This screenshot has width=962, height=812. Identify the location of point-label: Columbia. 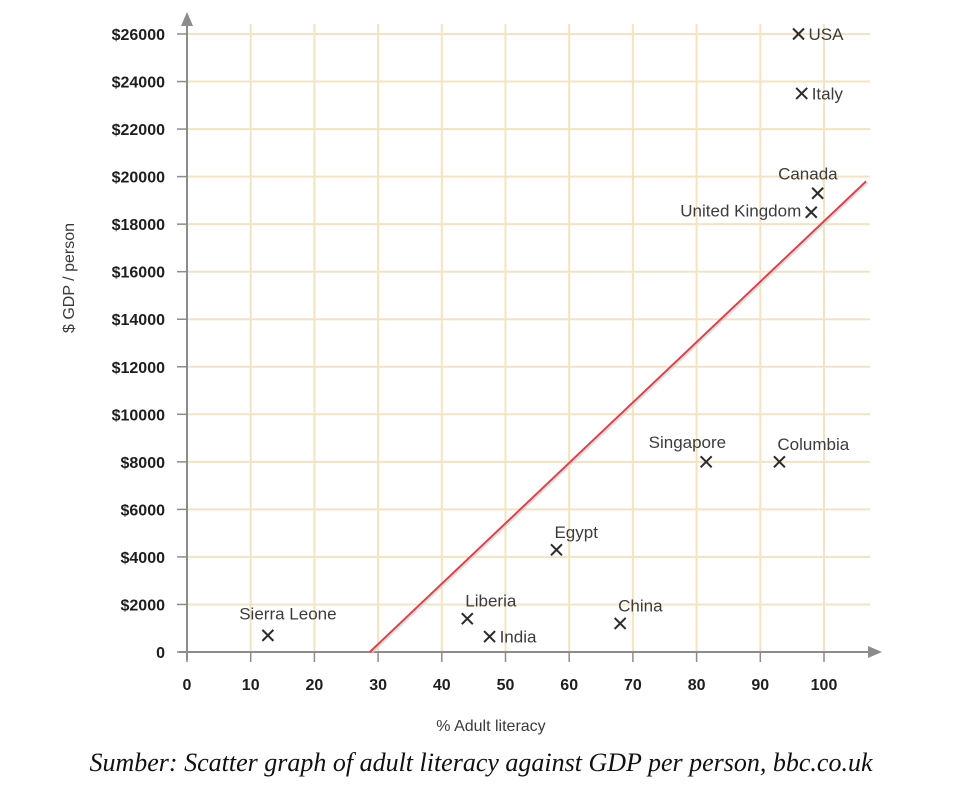
(813, 444).